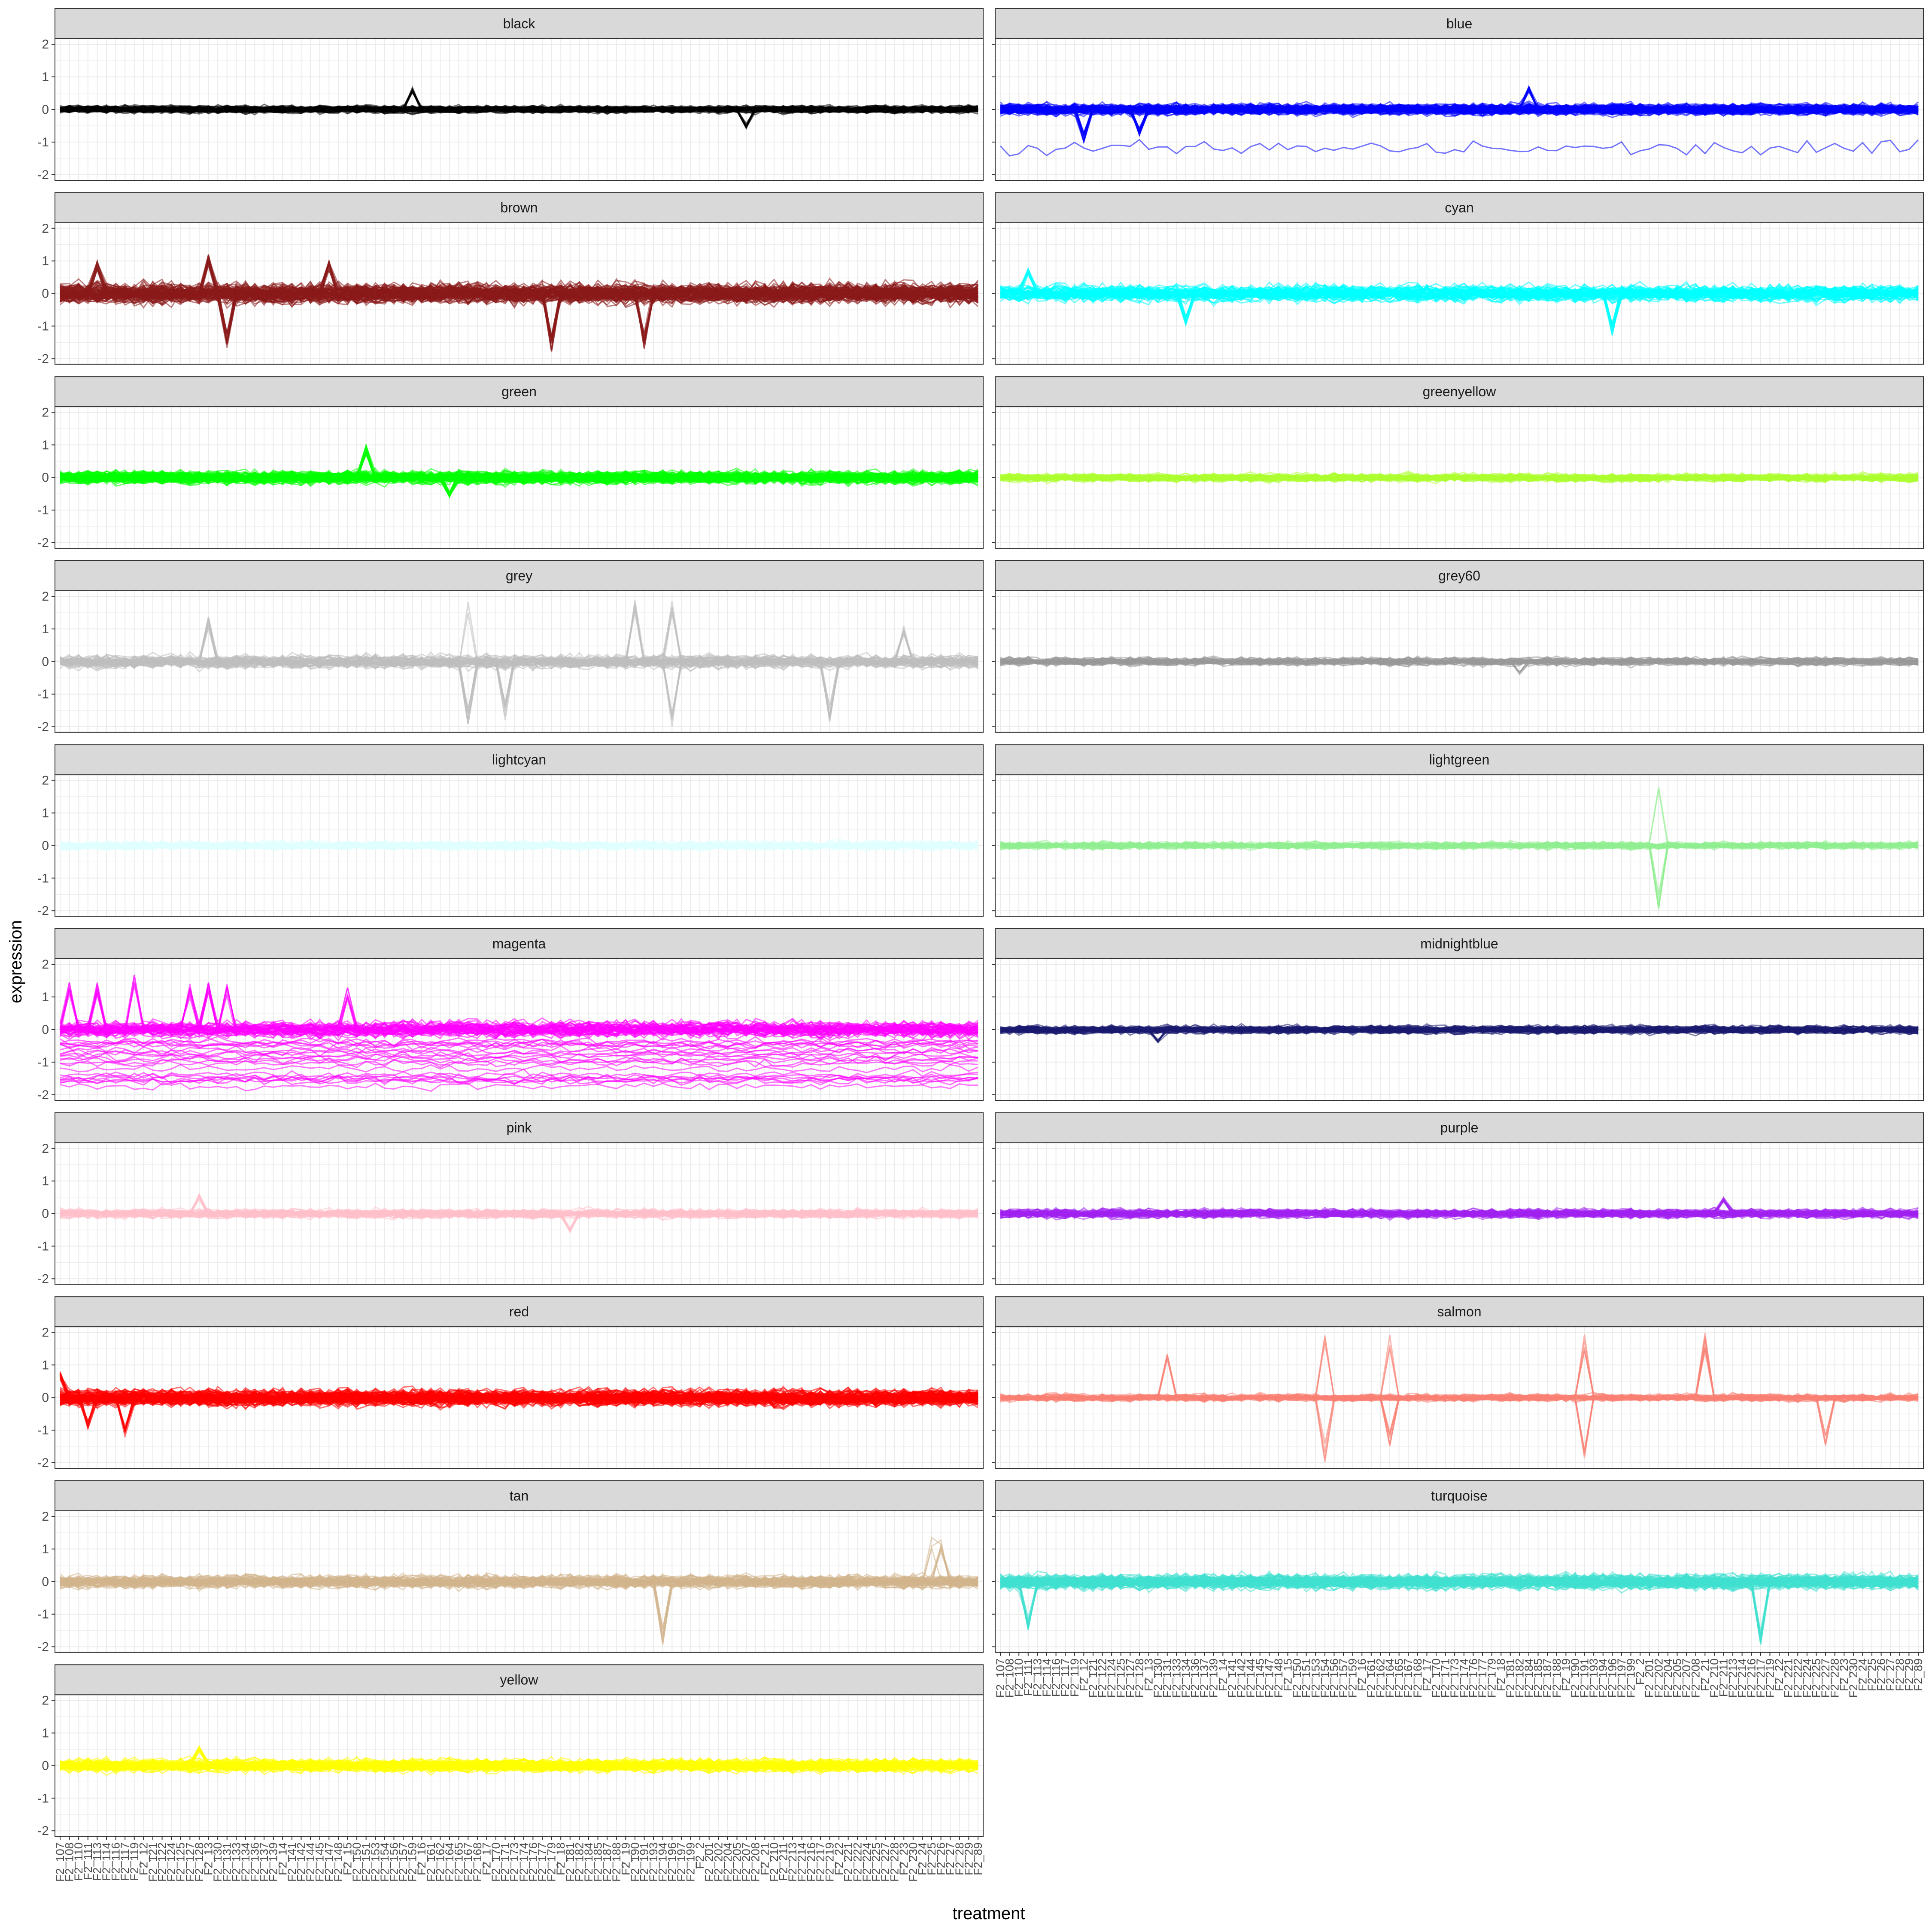 Image resolution: width=1932 pixels, height=1932 pixels. I want to click on x-tick-label: F2_230, so click(1853, 1678).